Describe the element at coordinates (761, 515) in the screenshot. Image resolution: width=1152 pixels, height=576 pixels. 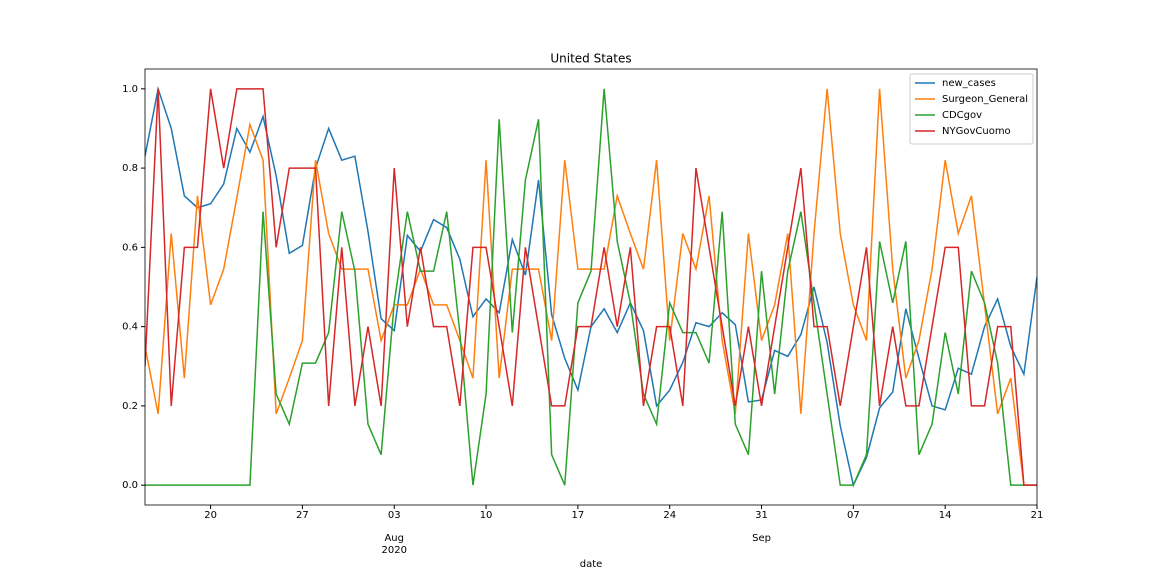
I see `x-tick-label: 31` at that location.